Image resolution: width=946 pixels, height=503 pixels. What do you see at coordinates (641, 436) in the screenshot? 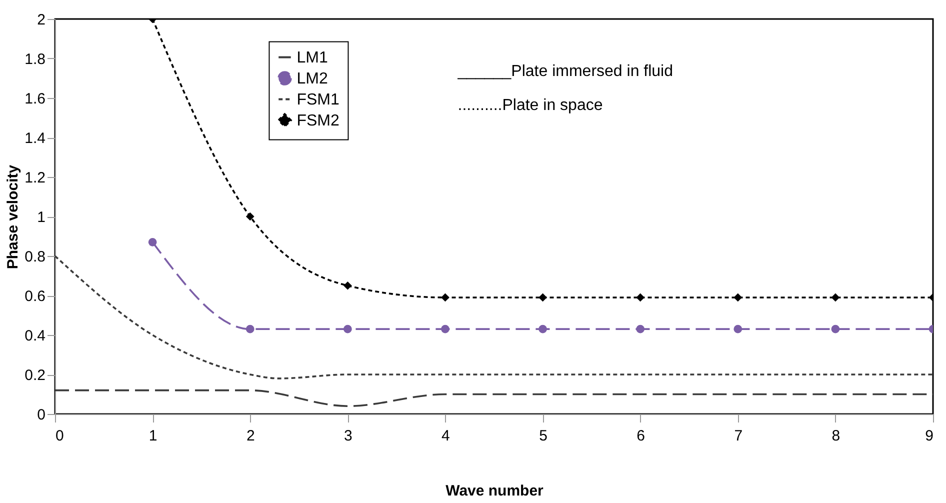
I see `x-tick-label: 6` at bounding box center [641, 436].